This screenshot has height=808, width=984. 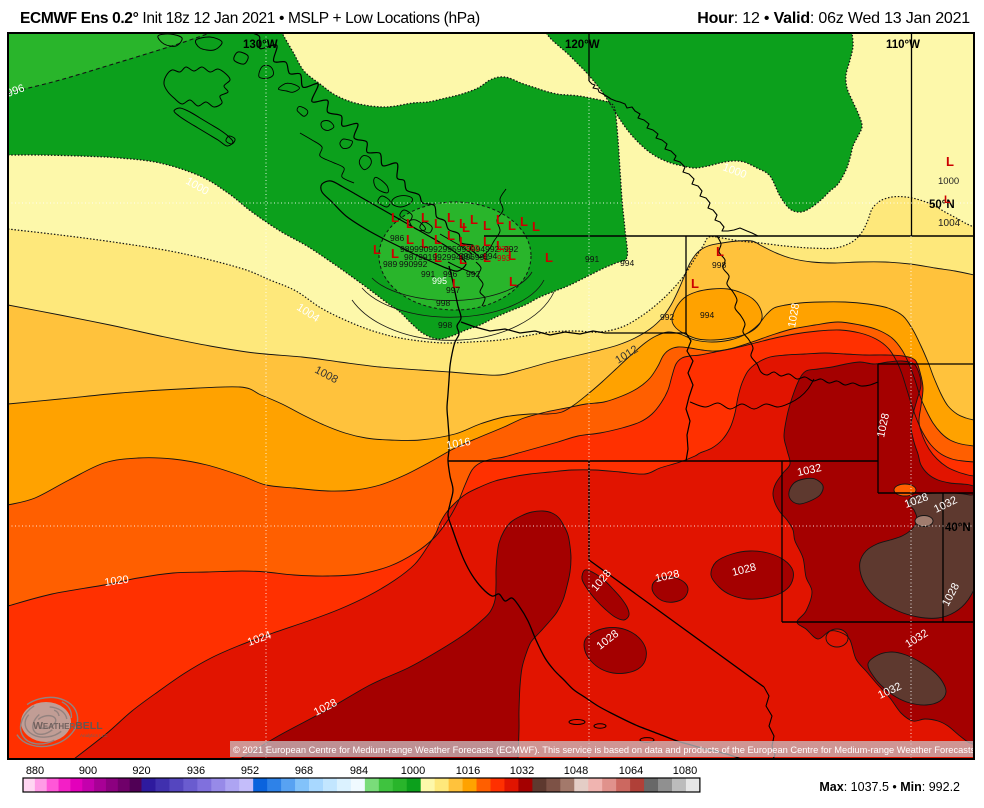 What do you see at coordinates (958, 528) in the screenshot?
I see `svg-text: 40°N` at bounding box center [958, 528].